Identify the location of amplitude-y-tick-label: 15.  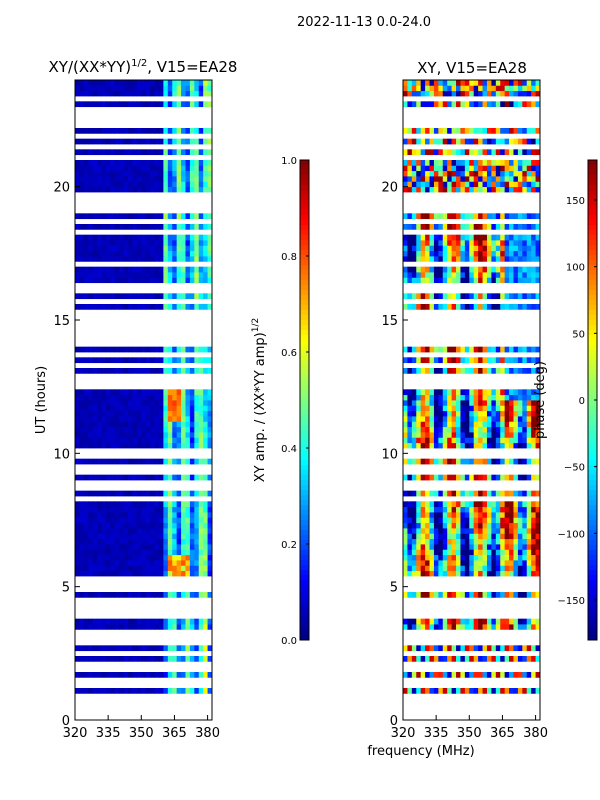
(61, 321).